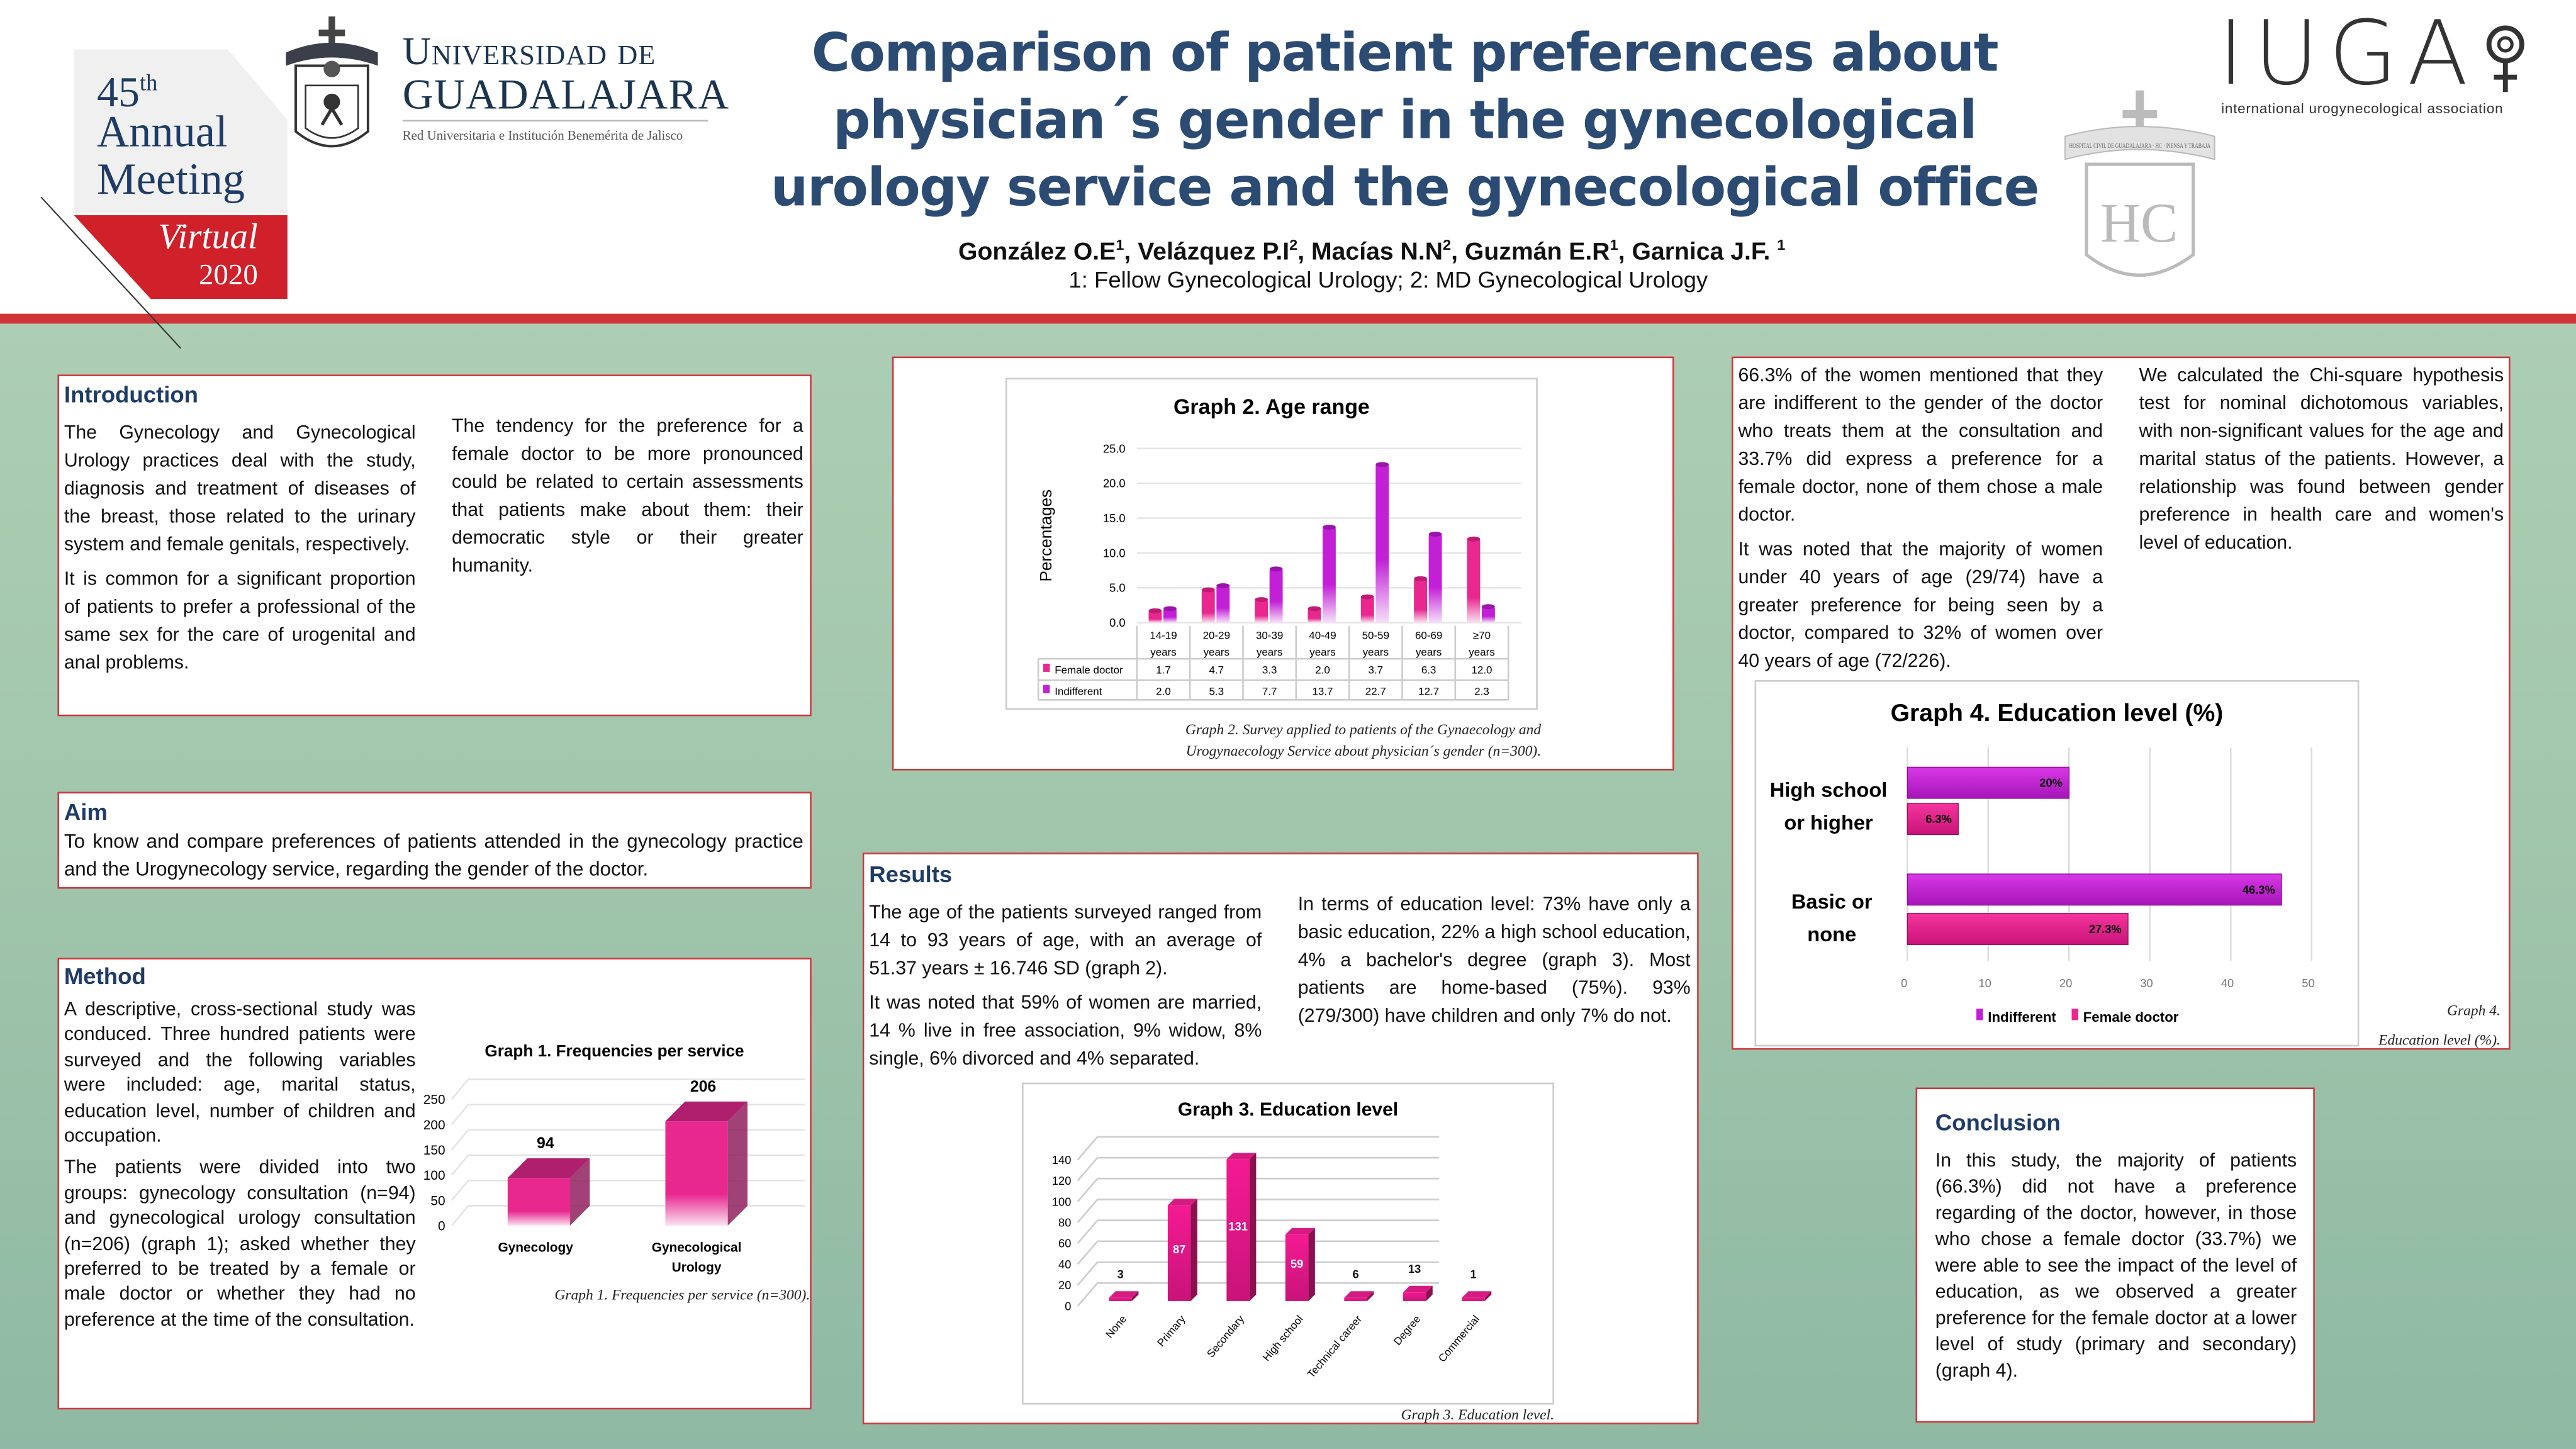  I want to click on graph3-frame, so click(1288, 1243).